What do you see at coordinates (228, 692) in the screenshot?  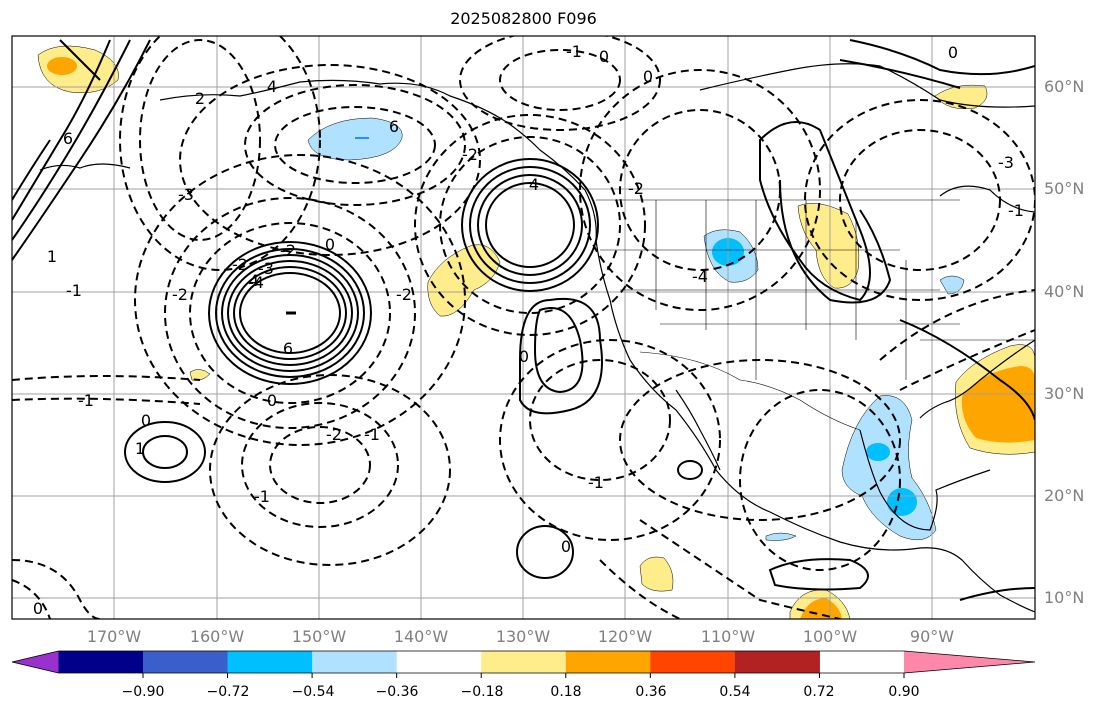 I see `colorbar-tick-label: −0.72` at bounding box center [228, 692].